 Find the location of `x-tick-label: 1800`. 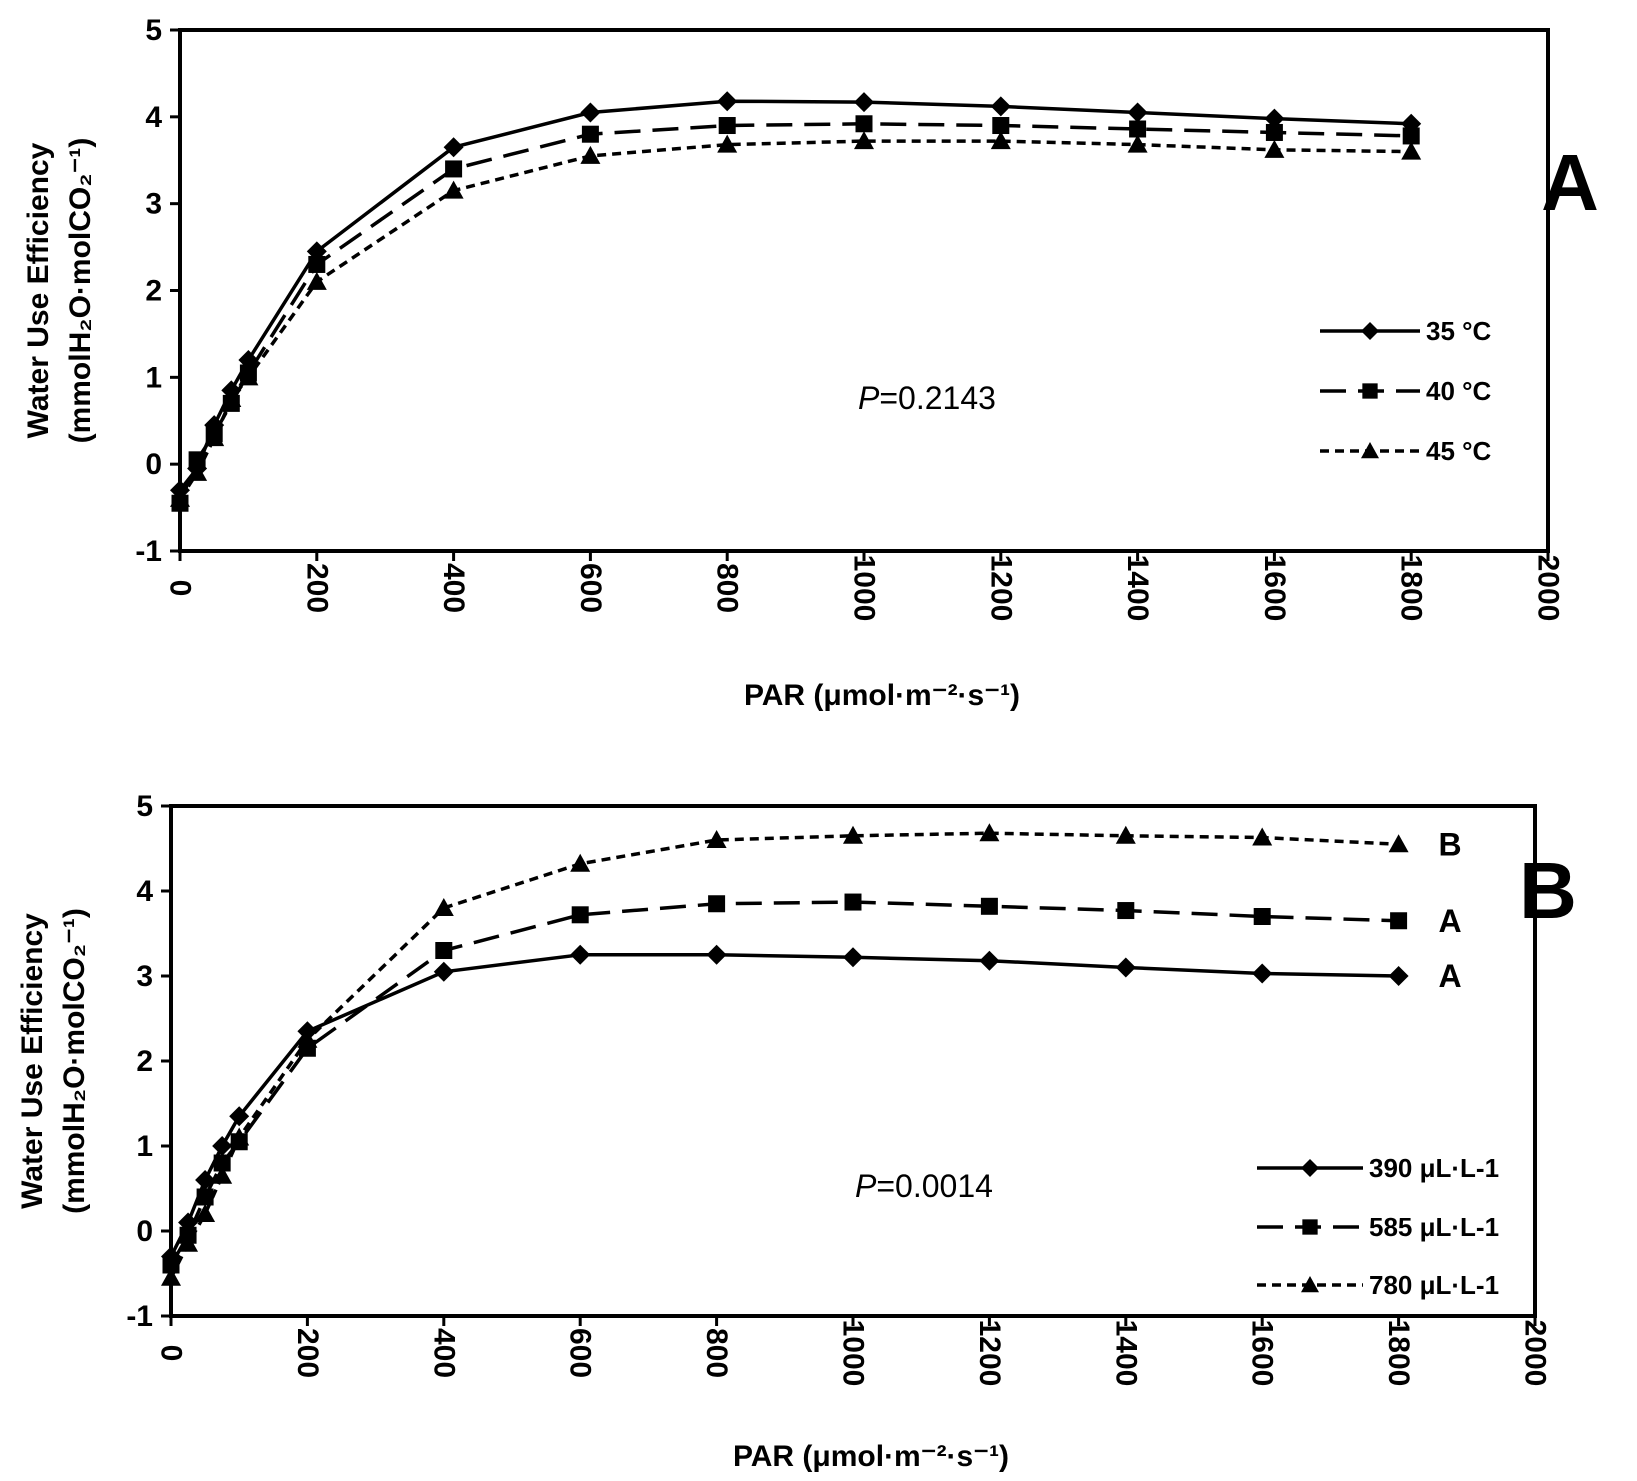

x-tick-label: 1800 is located at coordinates (1411, 588).